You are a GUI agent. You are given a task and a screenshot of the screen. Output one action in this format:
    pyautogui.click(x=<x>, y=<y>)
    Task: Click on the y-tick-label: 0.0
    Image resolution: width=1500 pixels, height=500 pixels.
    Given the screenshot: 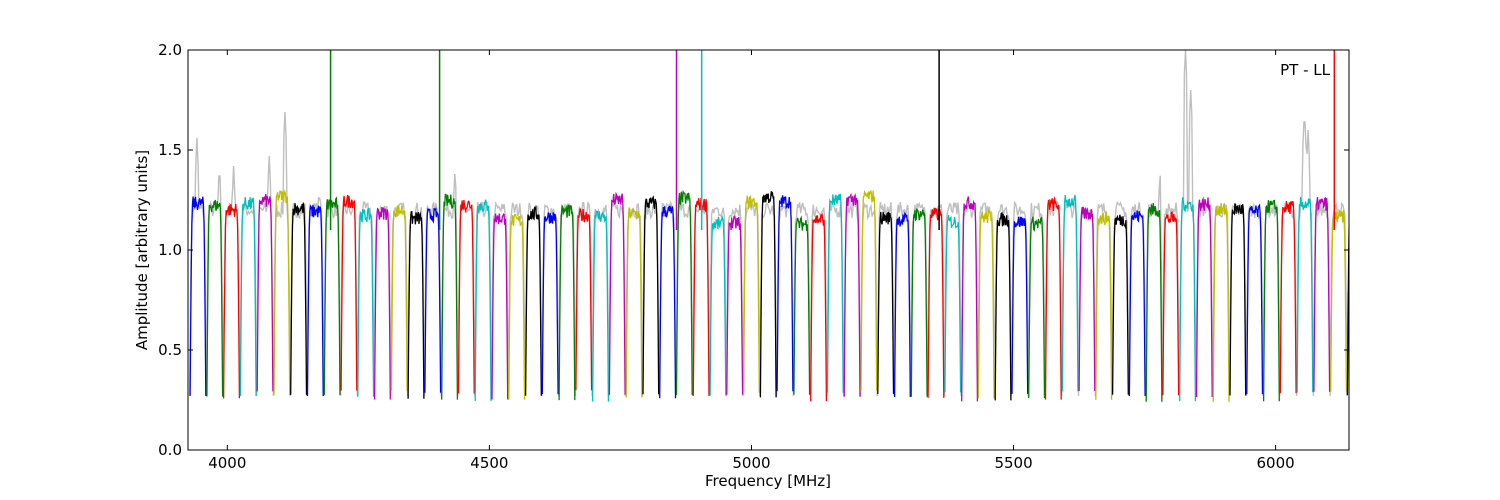 What is the action you would take?
    pyautogui.click(x=170, y=450)
    